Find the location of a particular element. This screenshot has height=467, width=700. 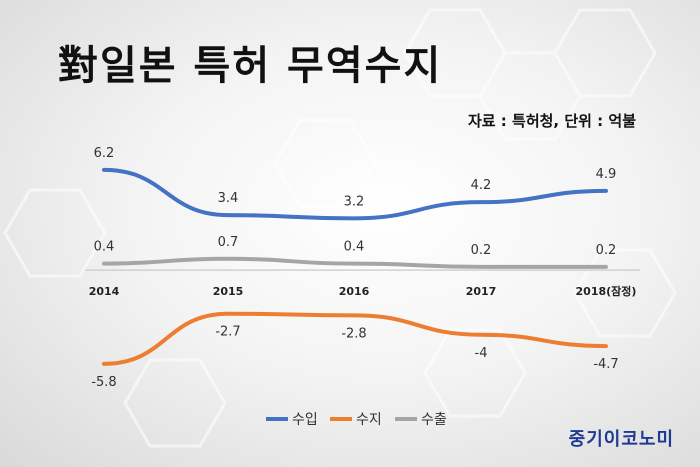

data-label: 0.7 is located at coordinates (228, 242).